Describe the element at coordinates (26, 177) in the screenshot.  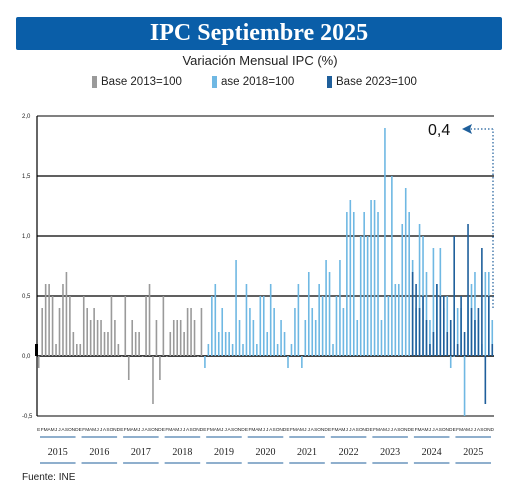
I see `y-tick-label: 1,5` at that location.